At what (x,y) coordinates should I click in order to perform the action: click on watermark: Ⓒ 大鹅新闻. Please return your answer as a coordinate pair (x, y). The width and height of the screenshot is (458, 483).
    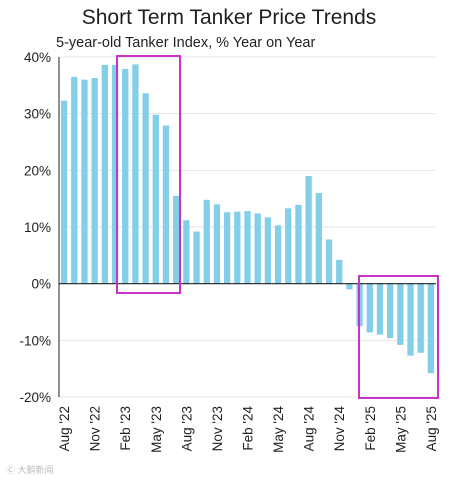
    Looking at the image, I should click on (30, 470).